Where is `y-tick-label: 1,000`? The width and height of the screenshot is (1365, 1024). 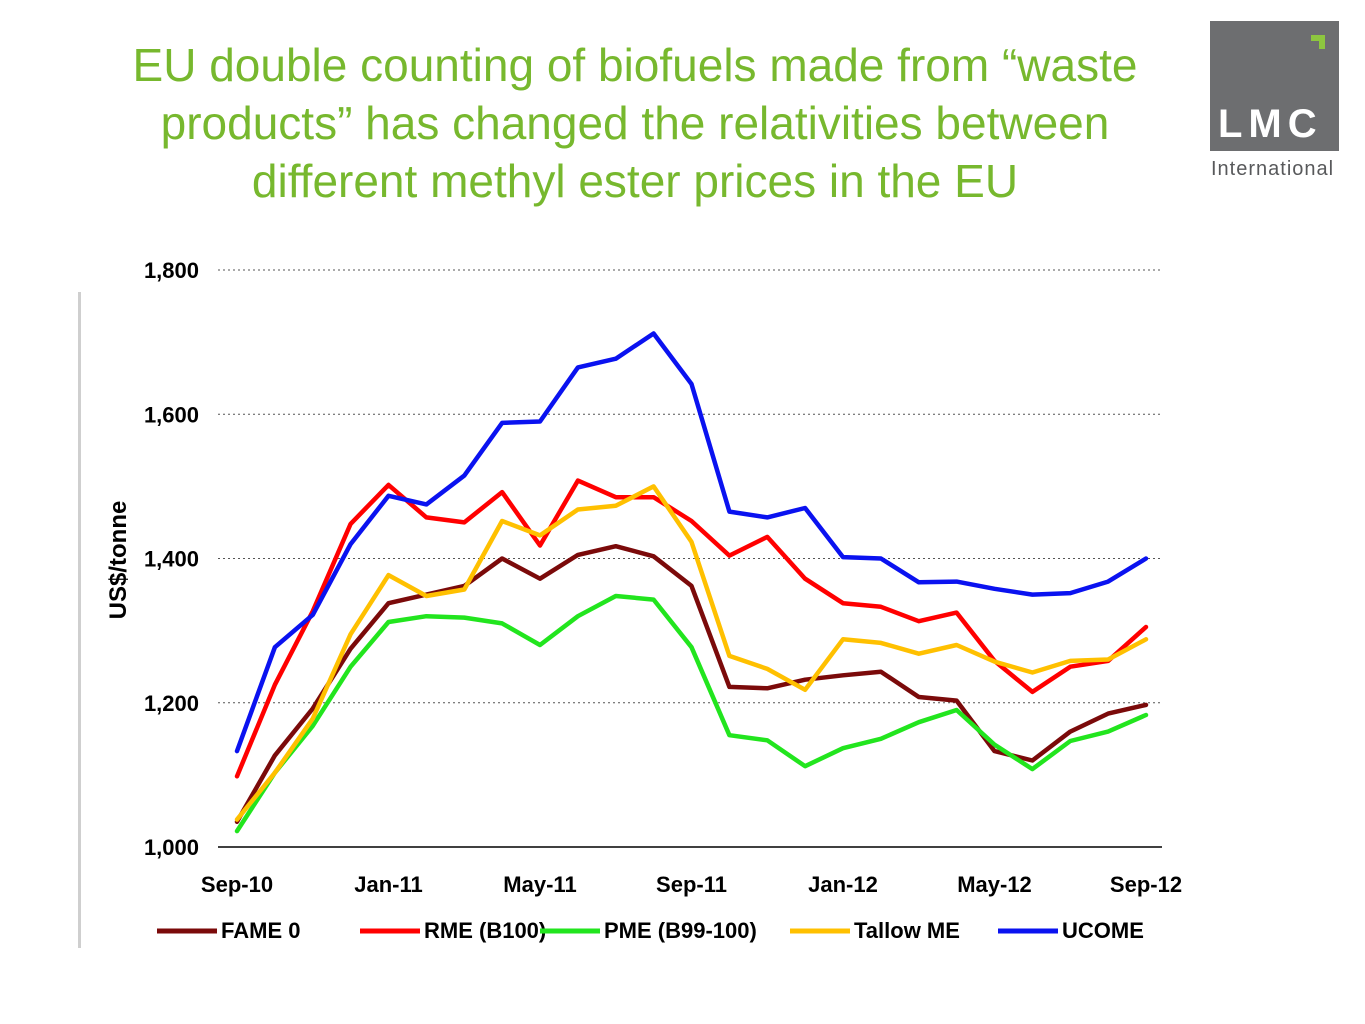
y-tick-label: 1,000 is located at coordinates (171, 847).